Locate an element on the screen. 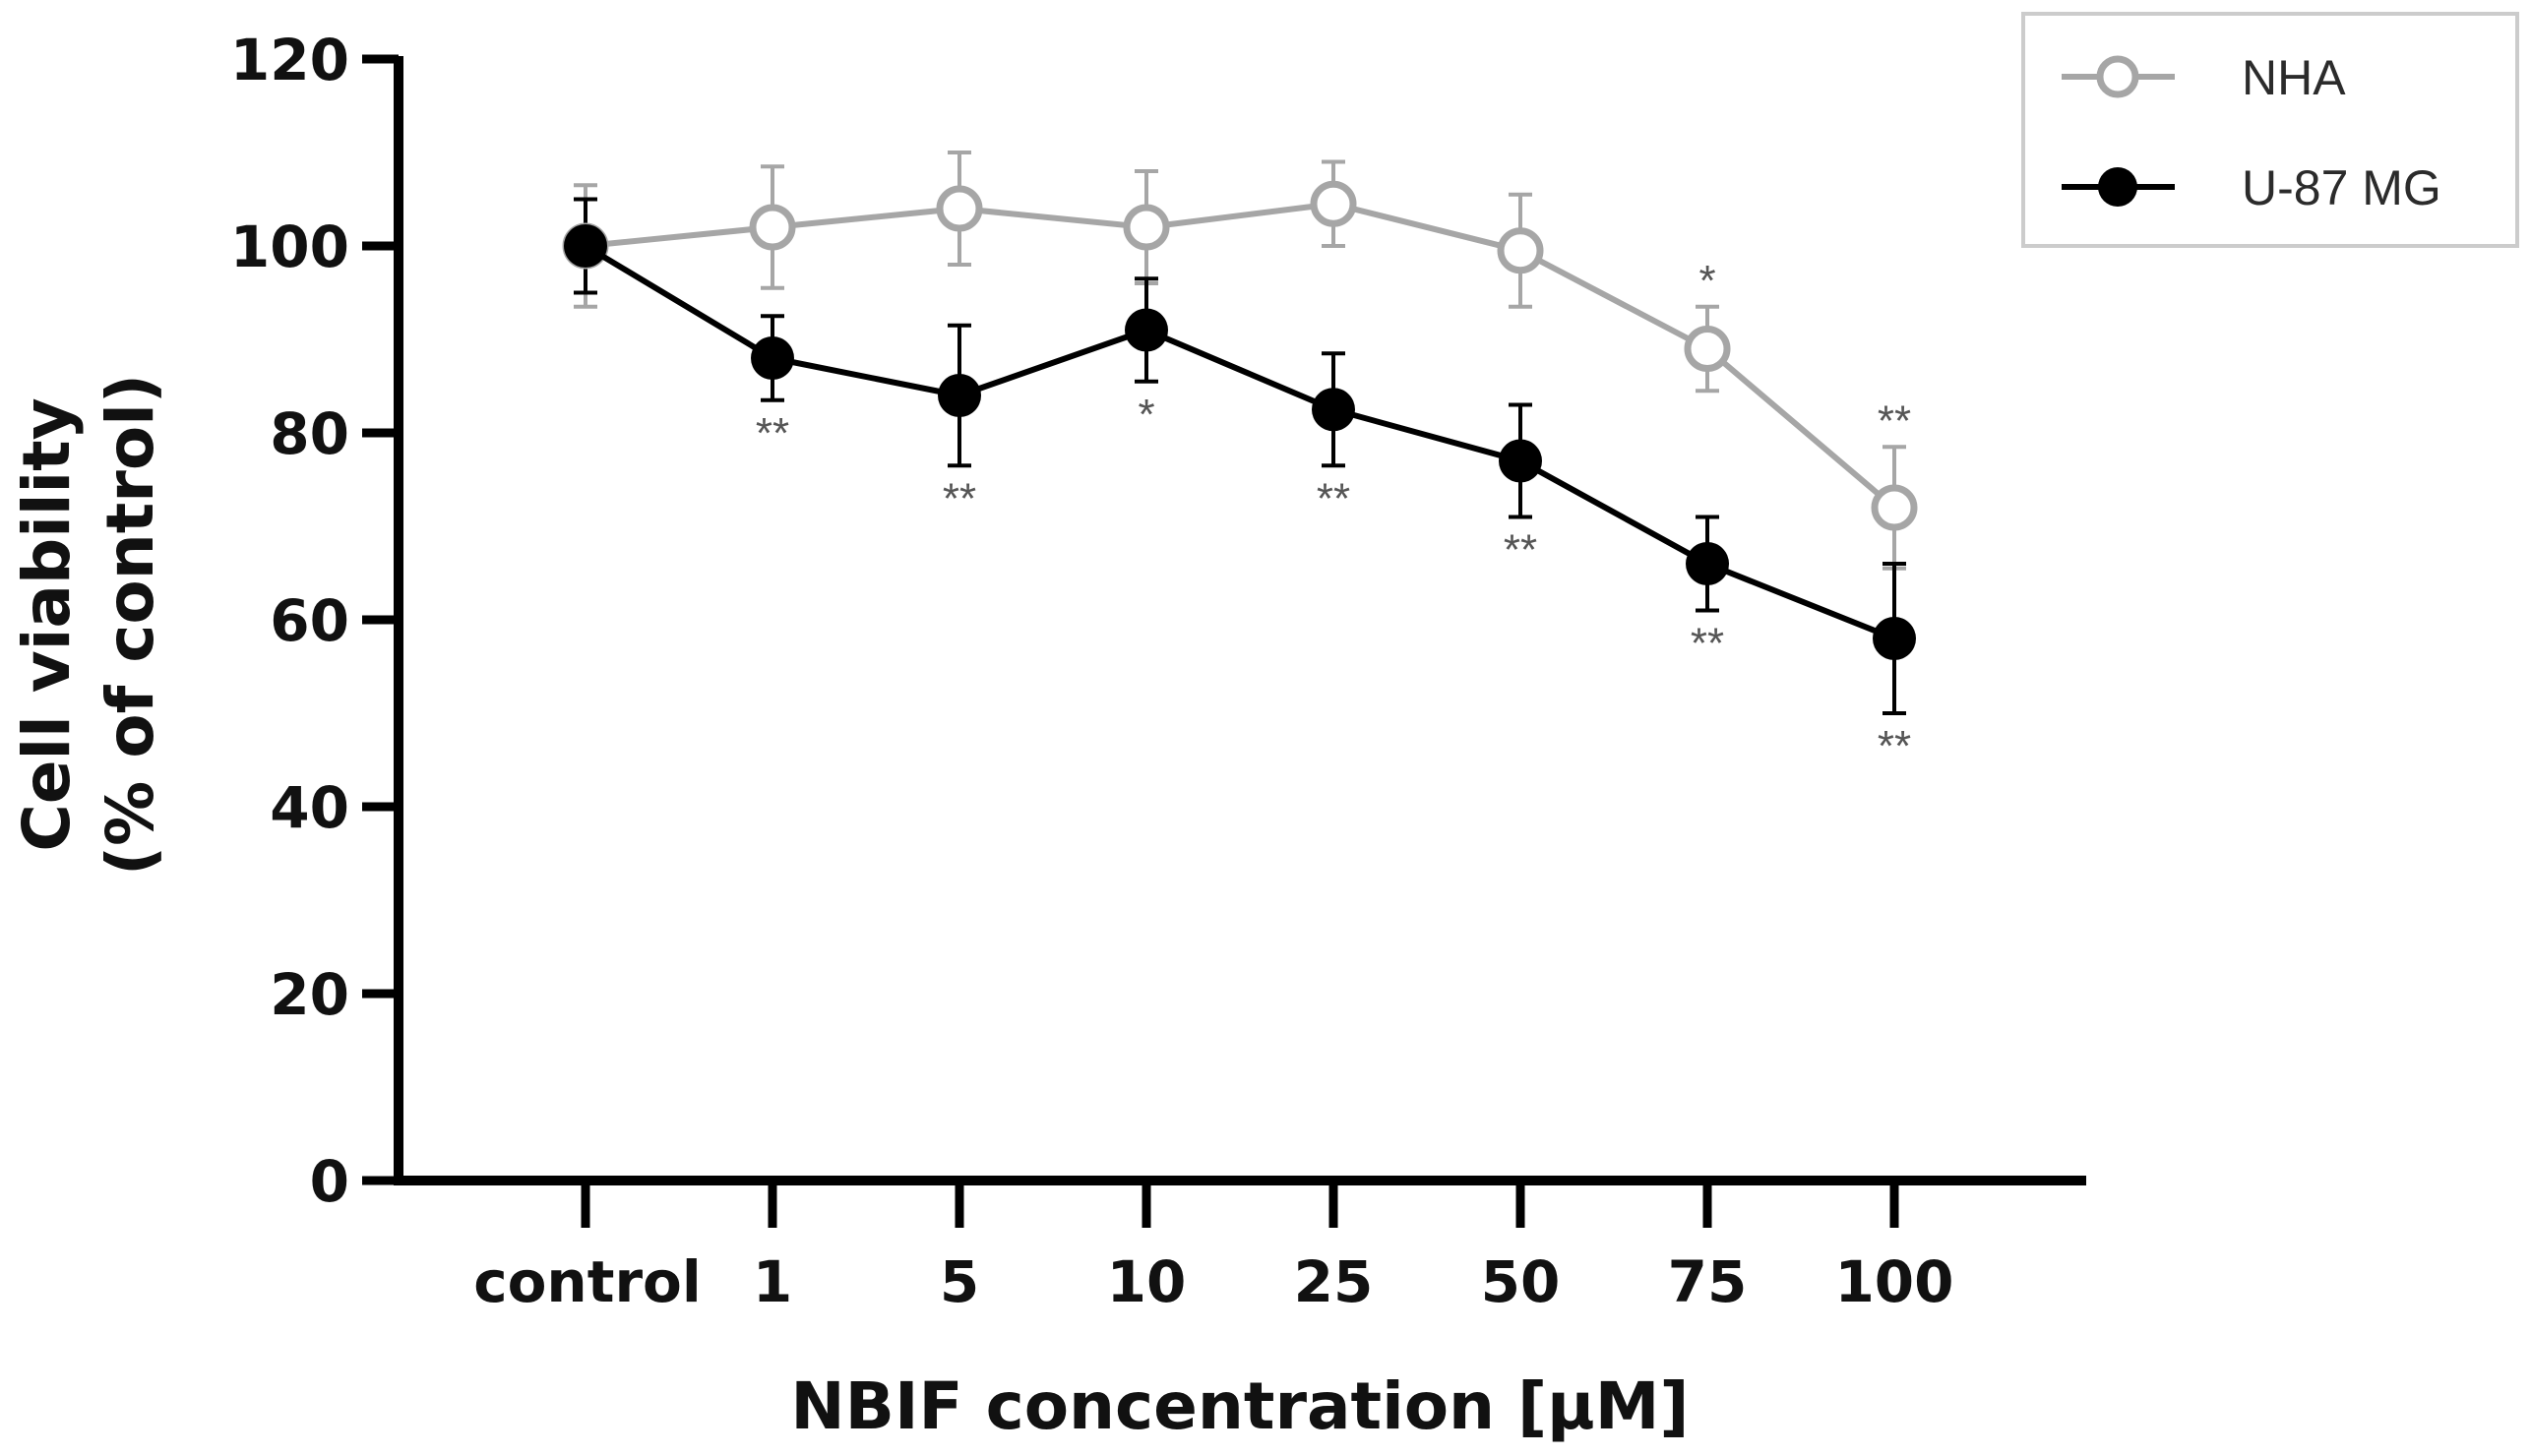 The image size is (2531, 1456). y-tick-label: 0 is located at coordinates (329, 1181).